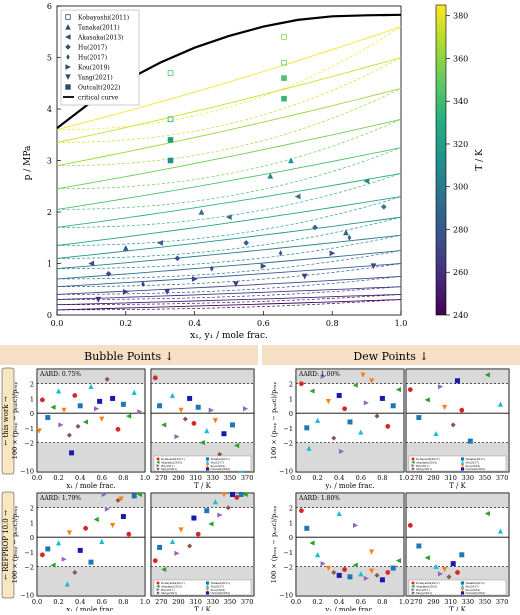 The width and height of the screenshot is (520, 615). Describe the element at coordinates (194, 323) in the screenshot. I see `x-tick-label: 0.4` at that location.